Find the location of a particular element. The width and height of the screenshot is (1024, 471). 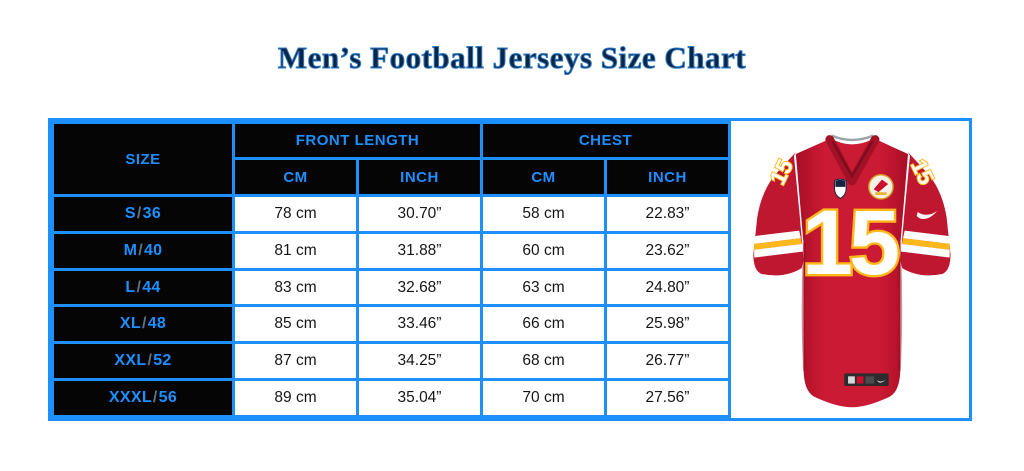

jersey-panel: 15 15 15 is located at coordinates (850, 269).